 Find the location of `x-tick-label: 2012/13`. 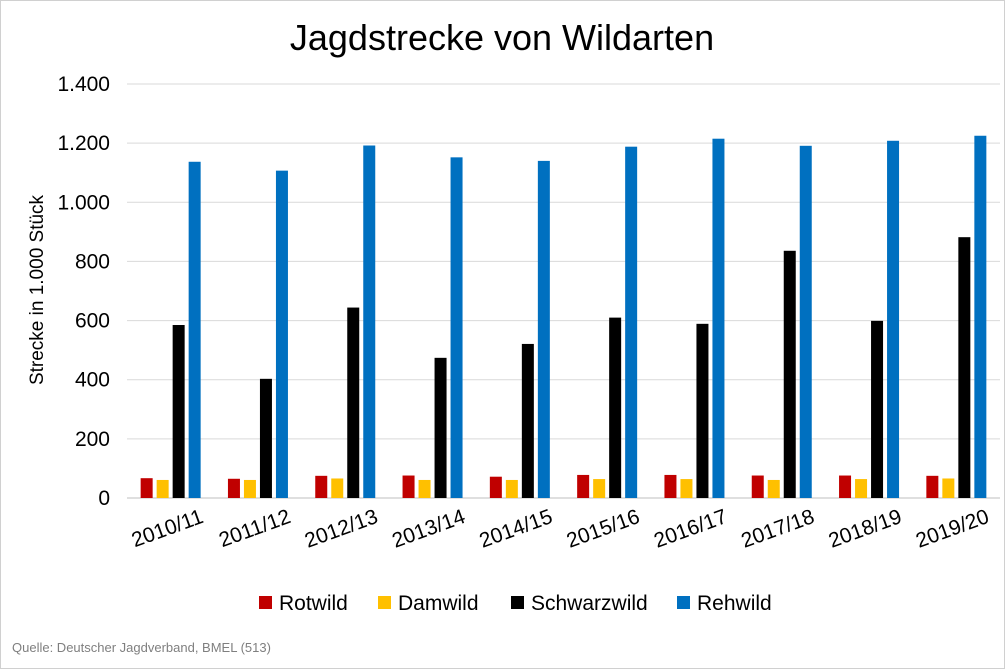

x-tick-label: 2012/13 is located at coordinates (341, 529).